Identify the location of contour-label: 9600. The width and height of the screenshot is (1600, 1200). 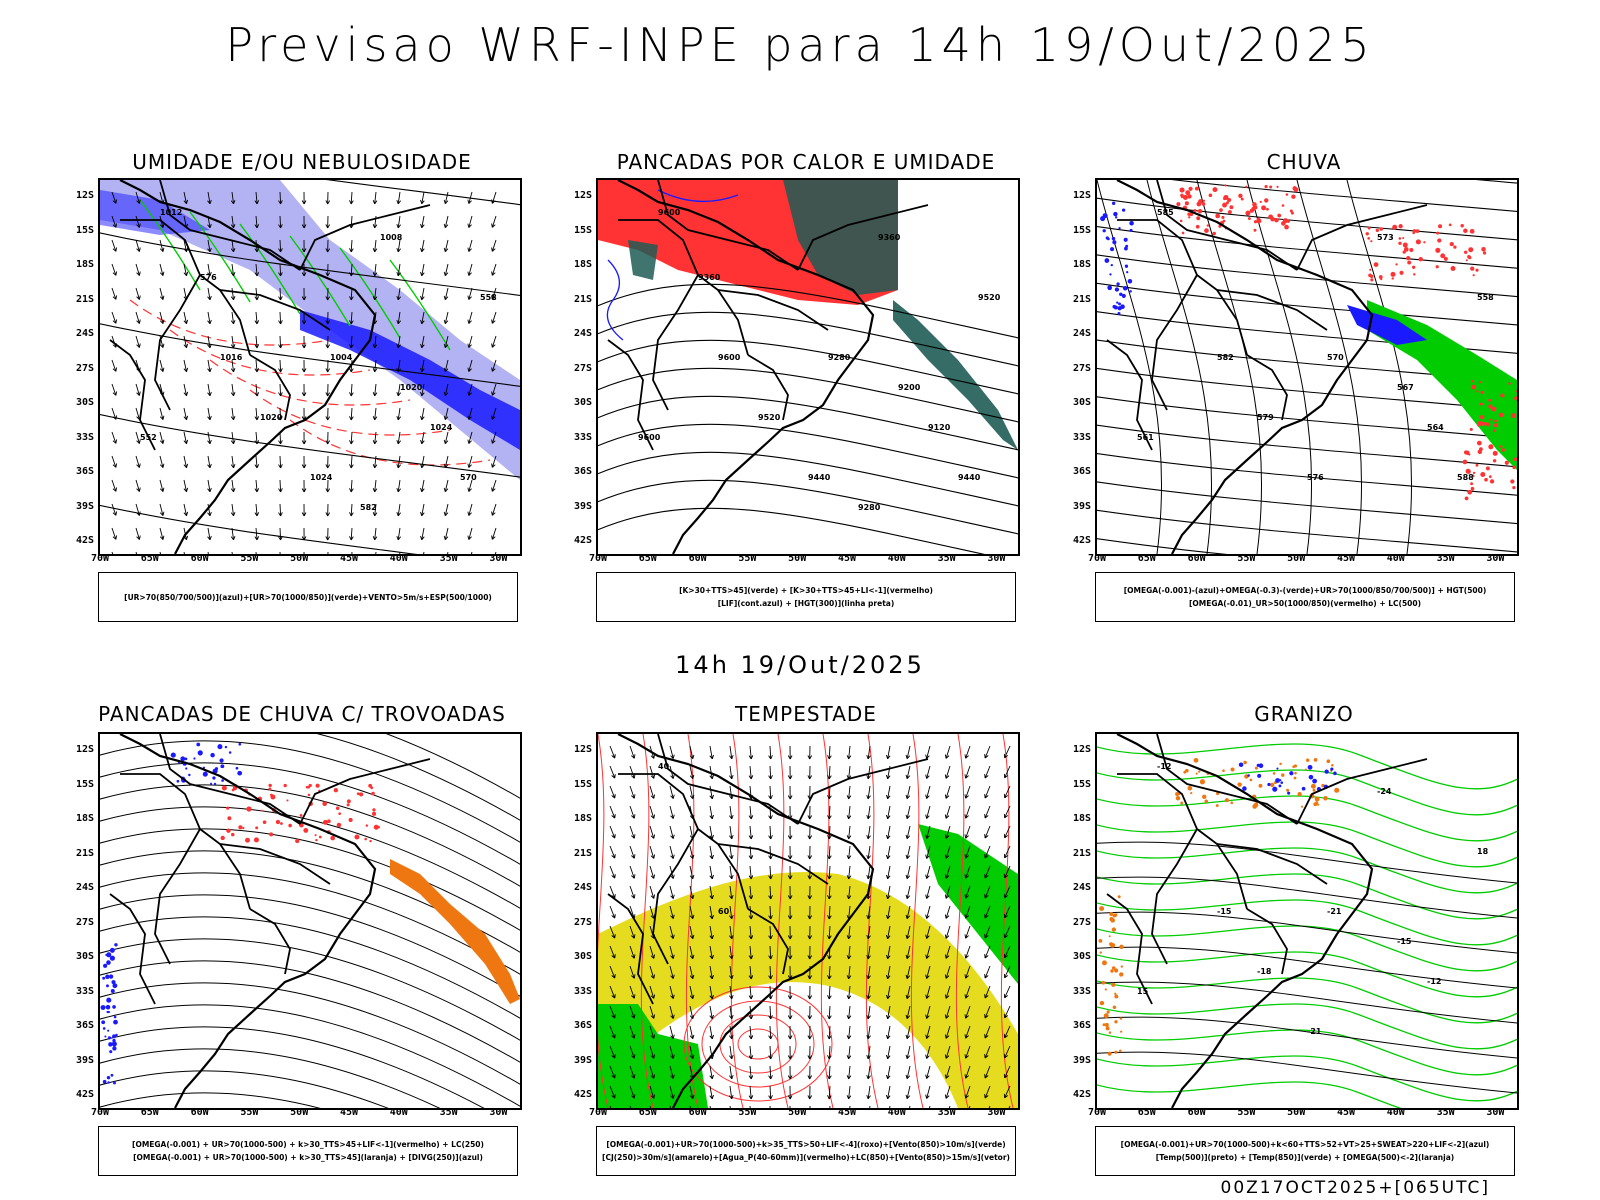
(669, 212).